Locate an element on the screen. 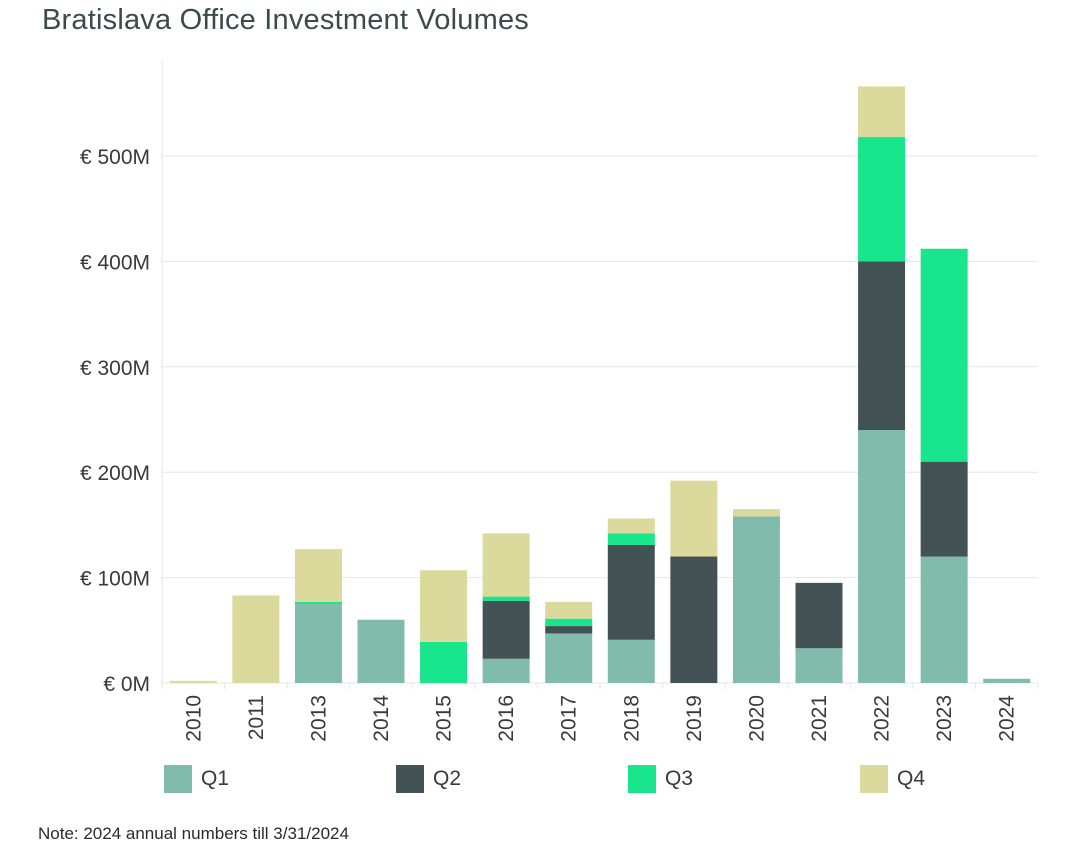  y-tick-label: € 100M is located at coordinates (115, 579).